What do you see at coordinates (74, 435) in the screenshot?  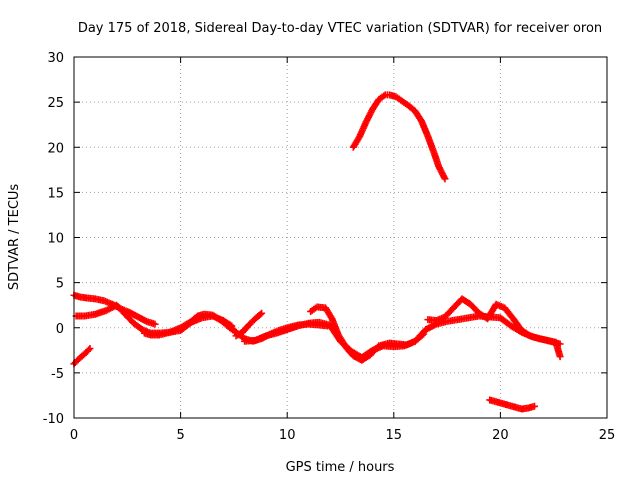 I see `x-tick-label: 0` at bounding box center [74, 435].